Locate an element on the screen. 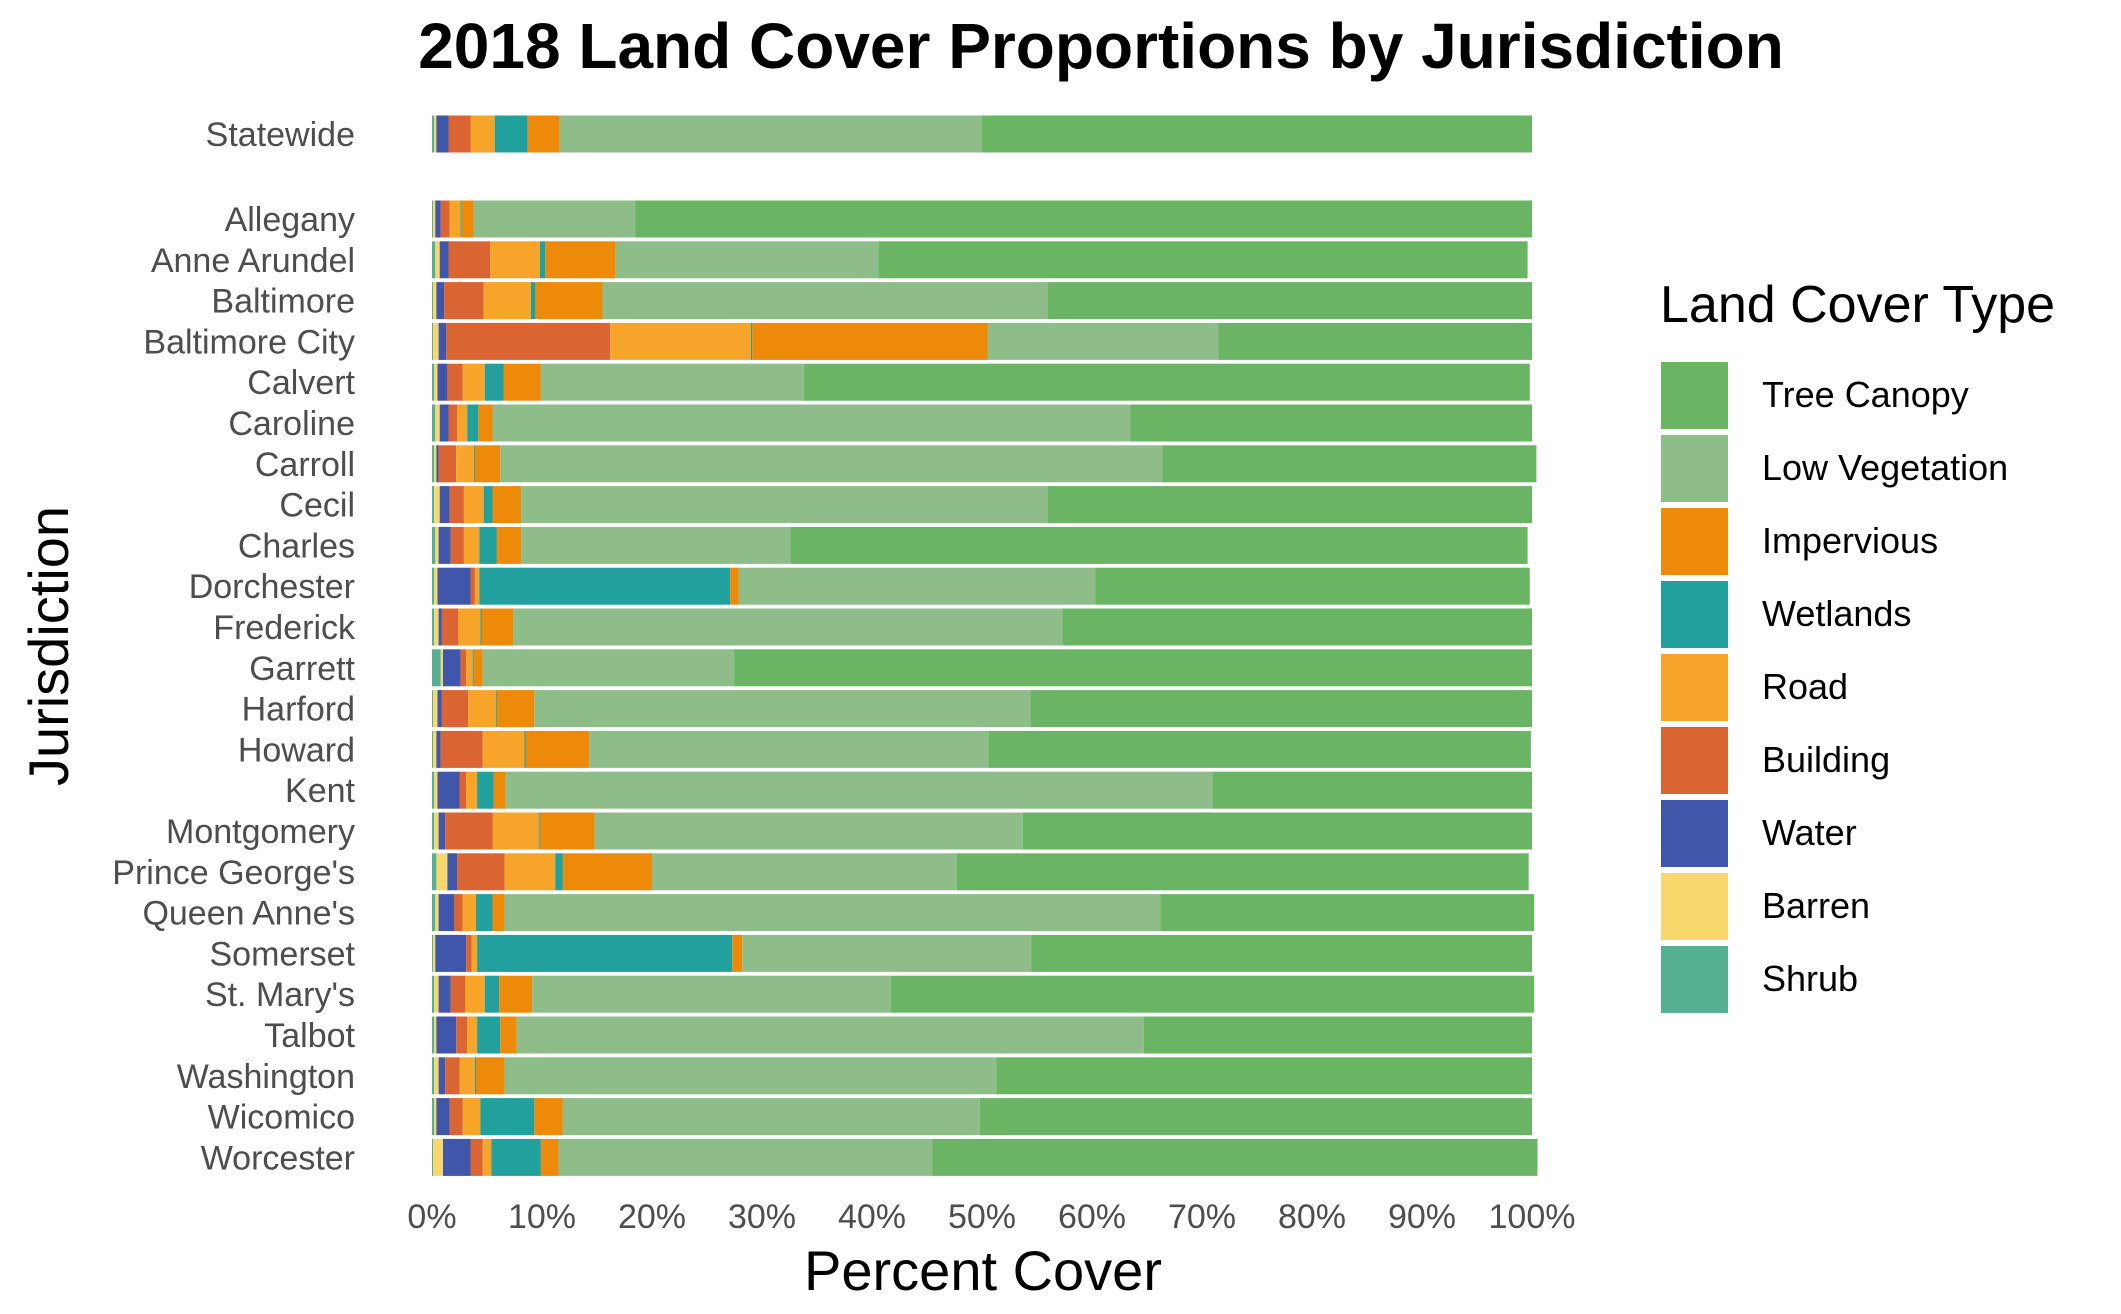  y-tick-label-somerset: Somerset is located at coordinates (283, 954).